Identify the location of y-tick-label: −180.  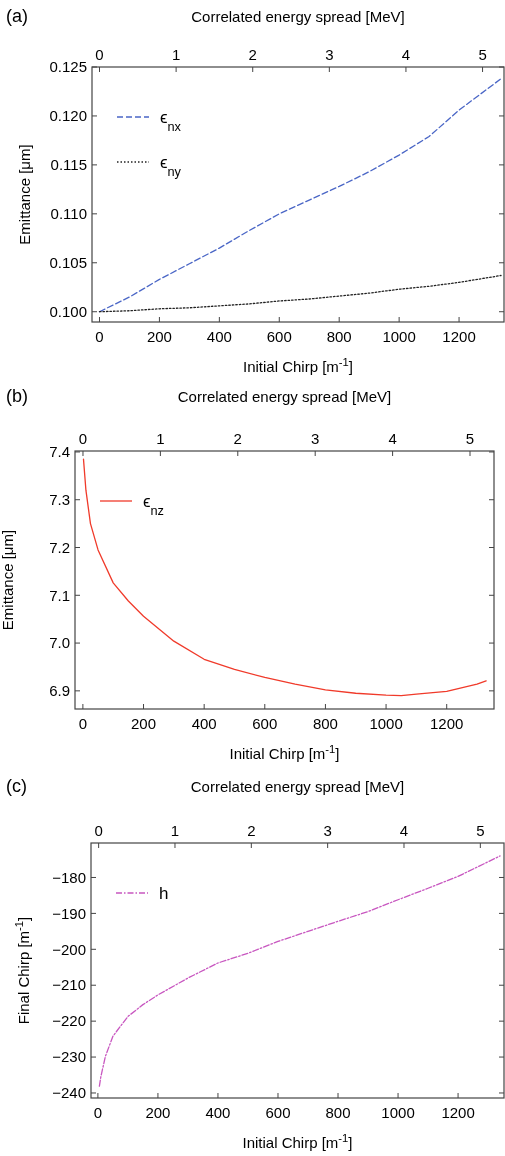
(69, 877).